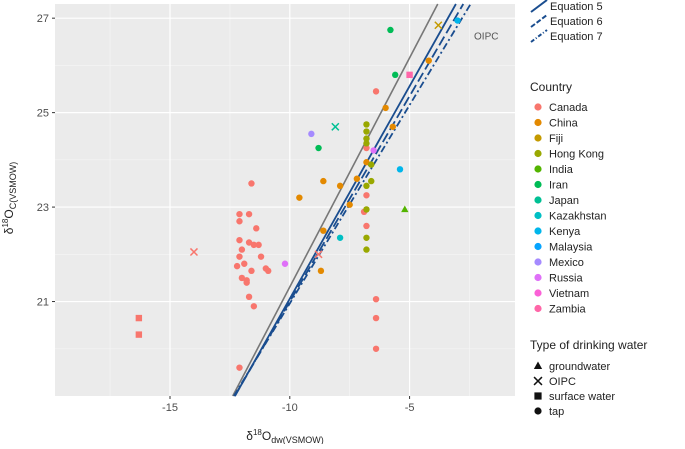 This screenshot has width=685, height=449. Describe the element at coordinates (405, 209) in the screenshot. I see `data-point-triangle` at that location.